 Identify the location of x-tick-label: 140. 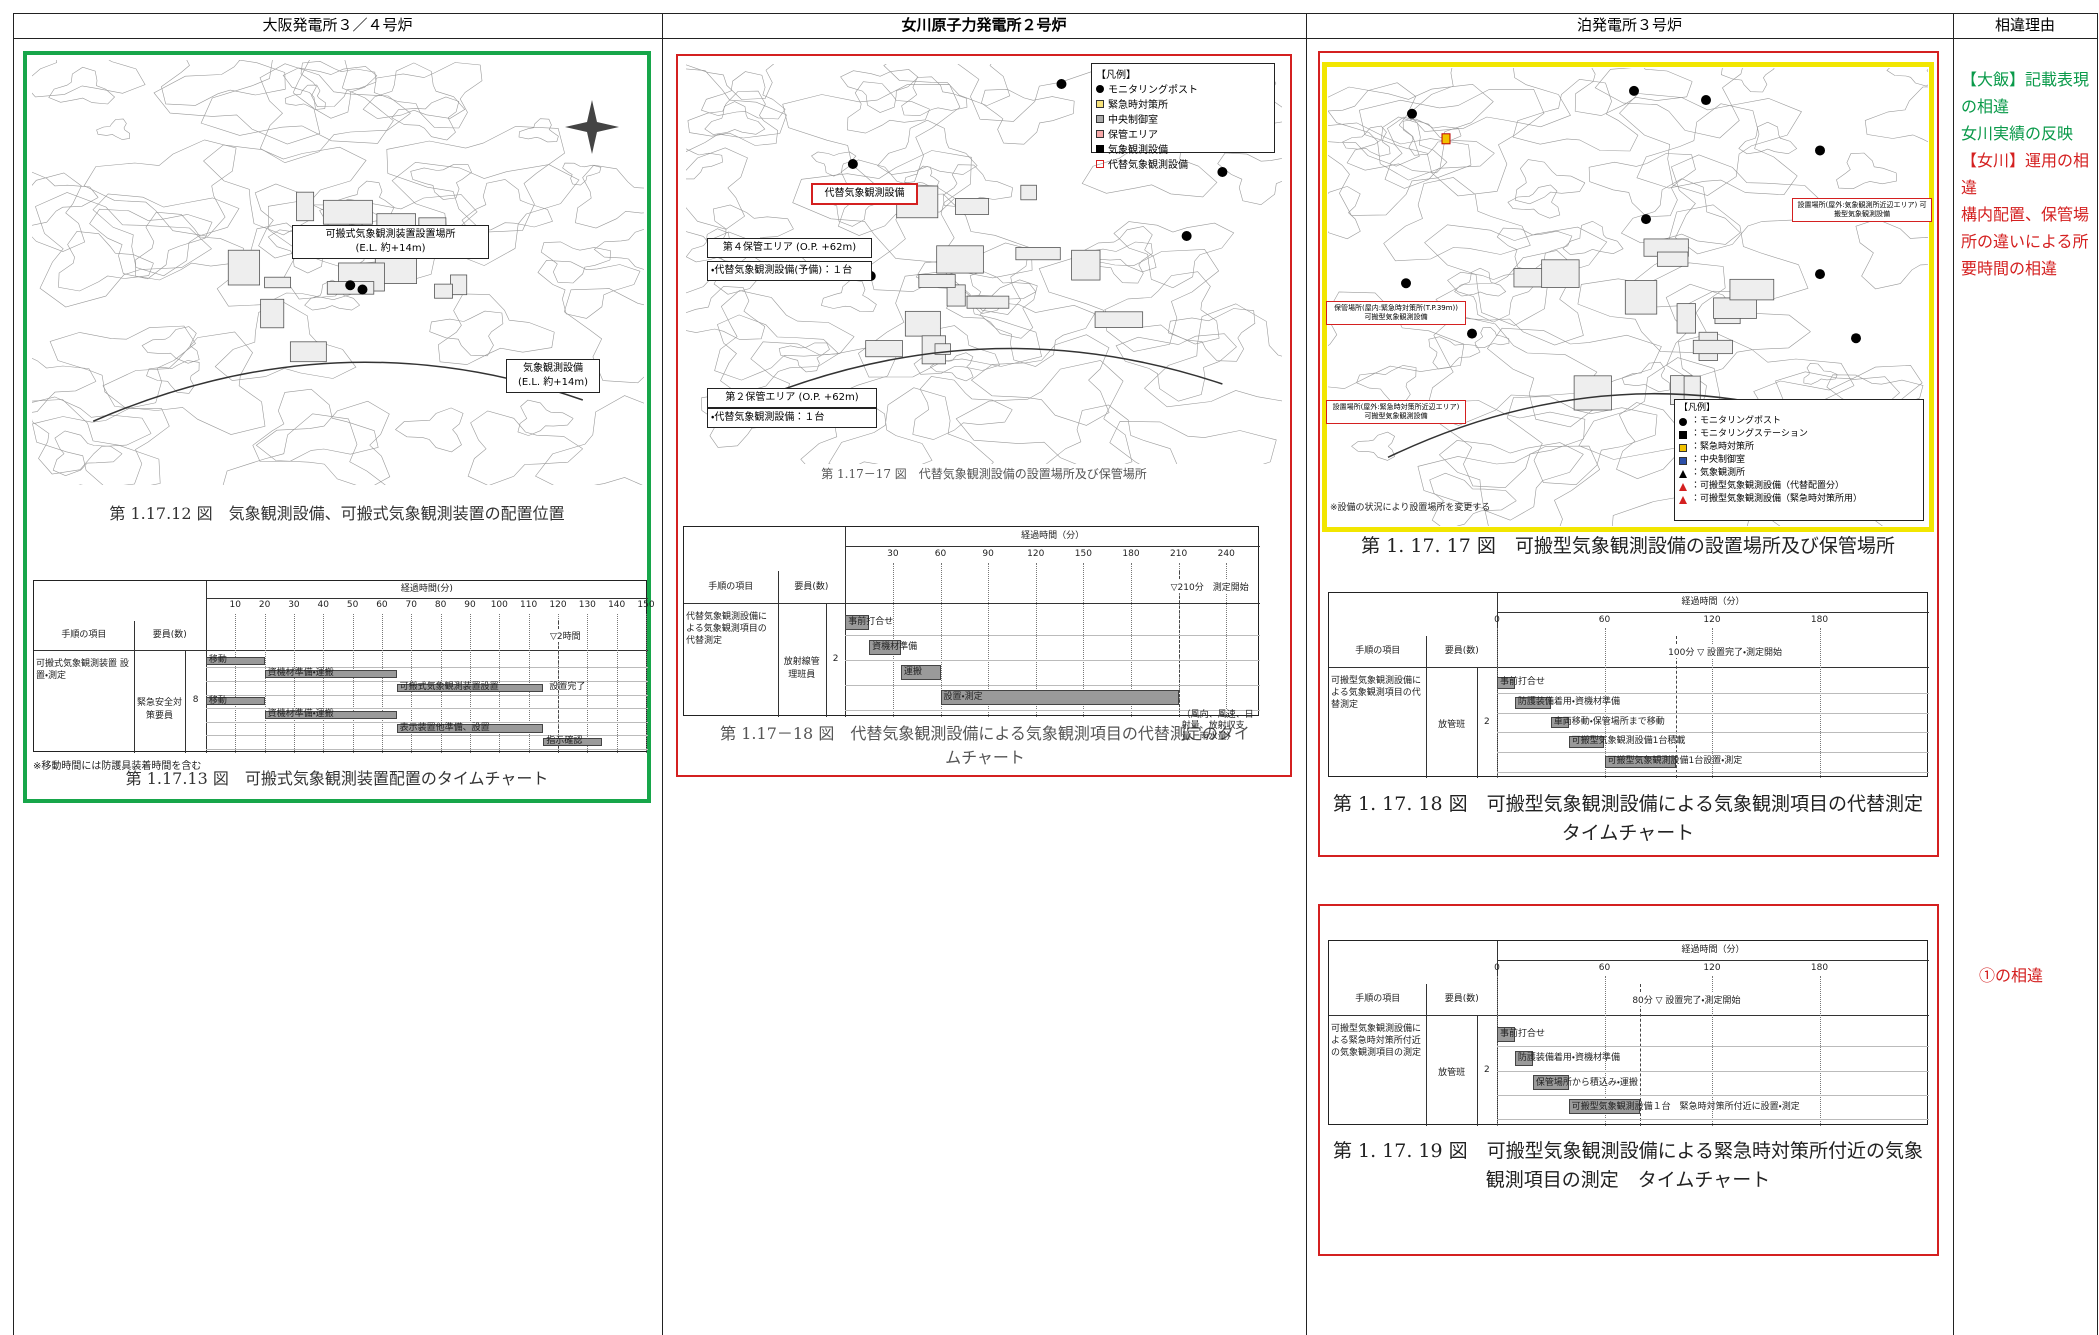
(617, 605).